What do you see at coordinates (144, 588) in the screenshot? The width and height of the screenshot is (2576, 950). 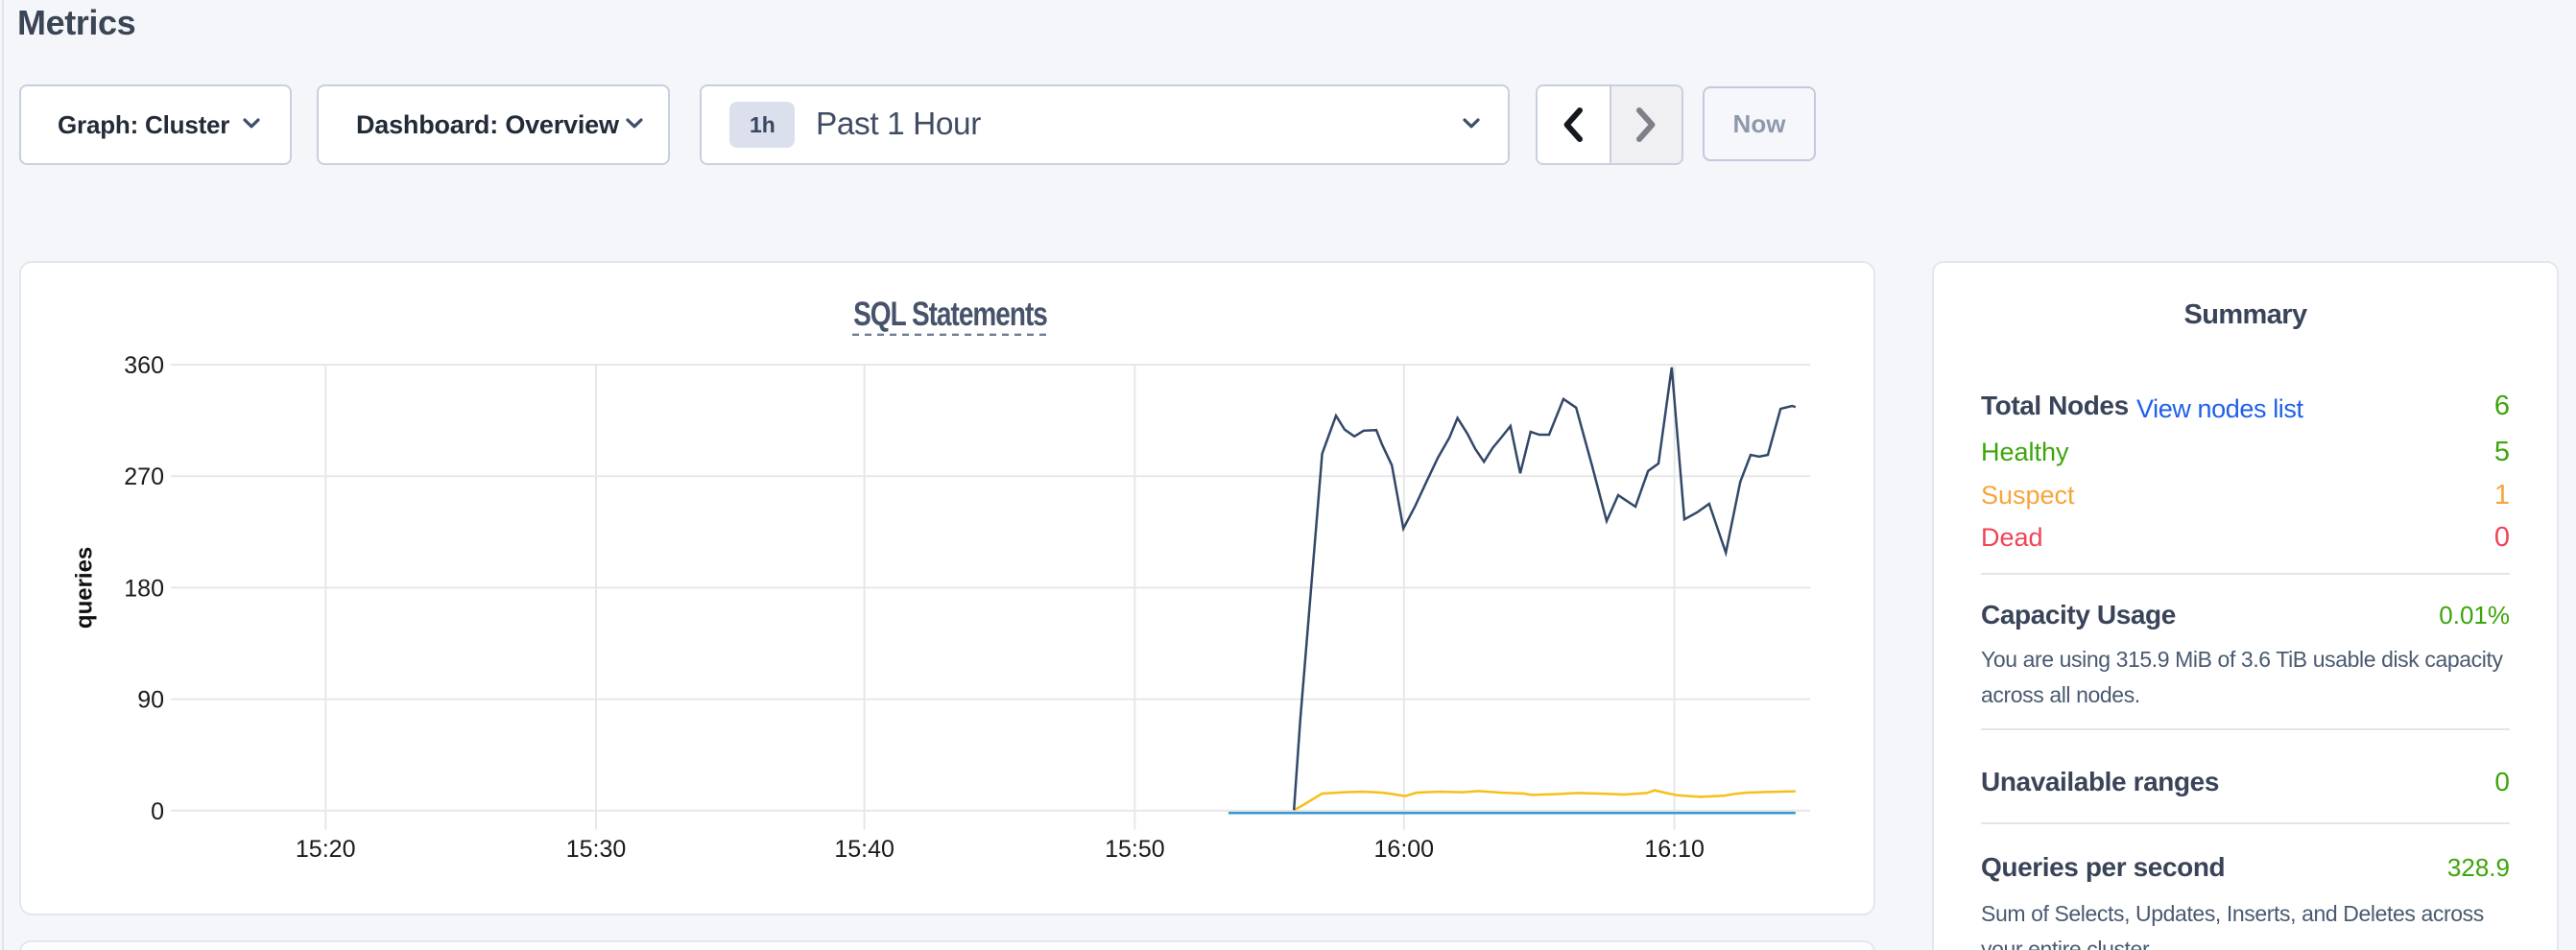 I see `svg-text: 180` at bounding box center [144, 588].